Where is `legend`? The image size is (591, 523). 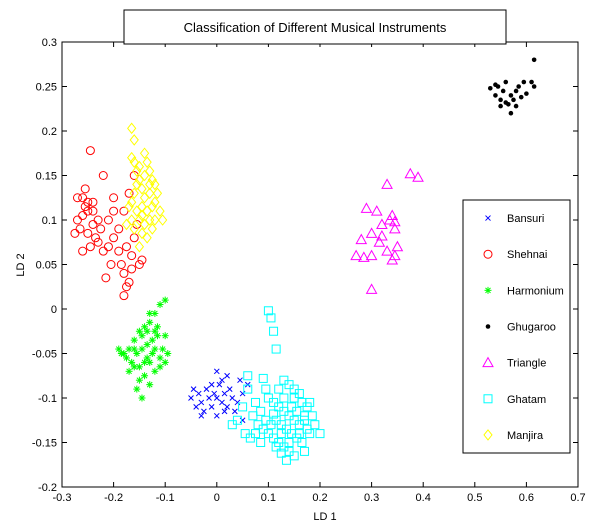
legend is located at coordinates (516, 326).